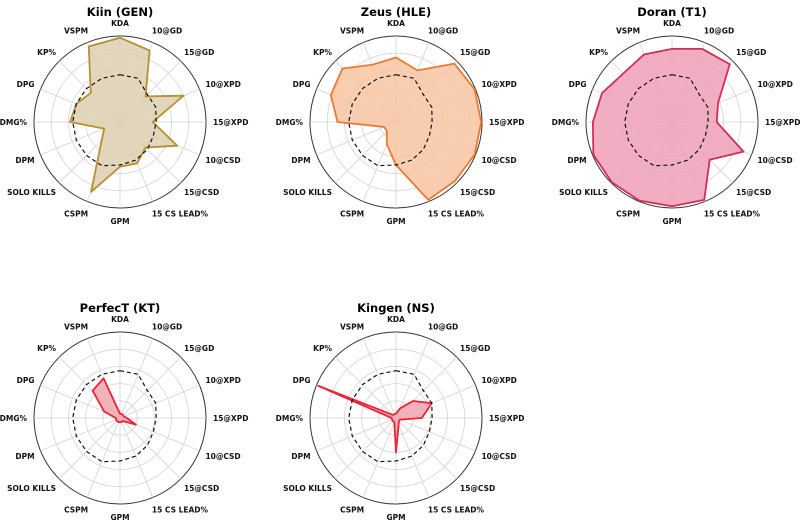 This screenshot has height=528, width=800. I want to click on panel-title: Doran (T1), so click(671, 12).